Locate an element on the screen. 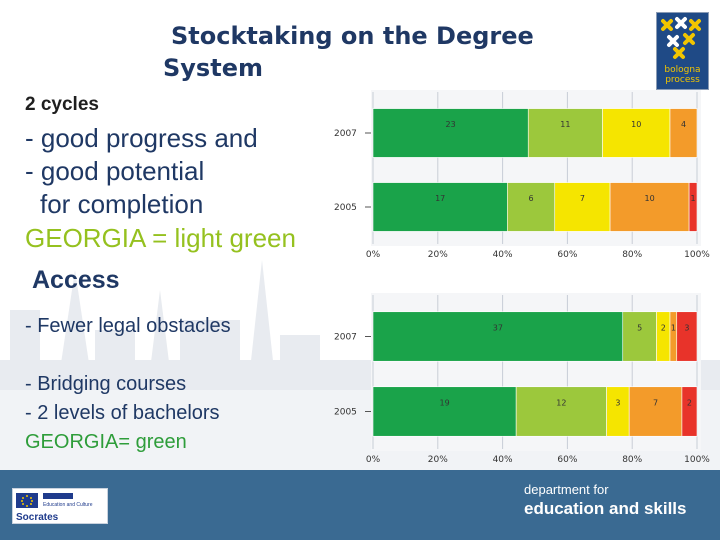 The height and width of the screenshot is (540, 720). bar-value-label: 6 is located at coordinates (531, 198).